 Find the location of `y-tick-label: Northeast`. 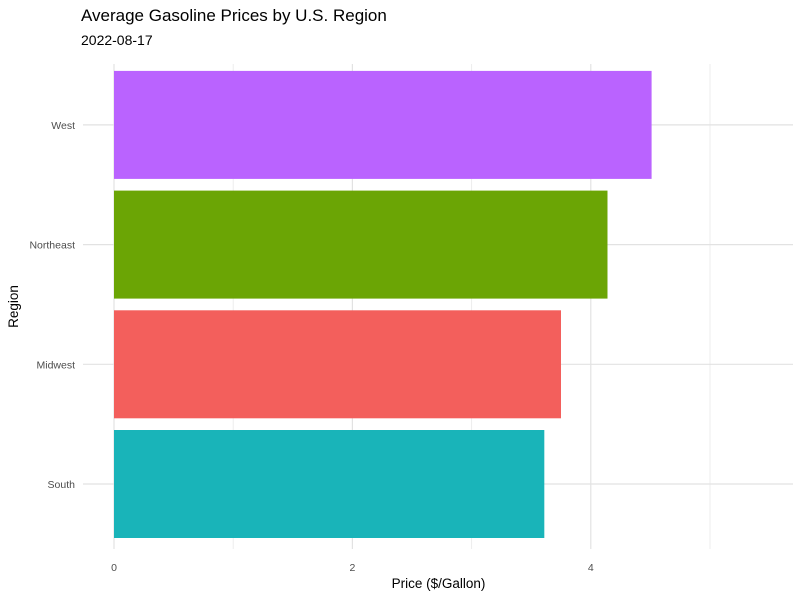

y-tick-label: Northeast is located at coordinates (52, 246).